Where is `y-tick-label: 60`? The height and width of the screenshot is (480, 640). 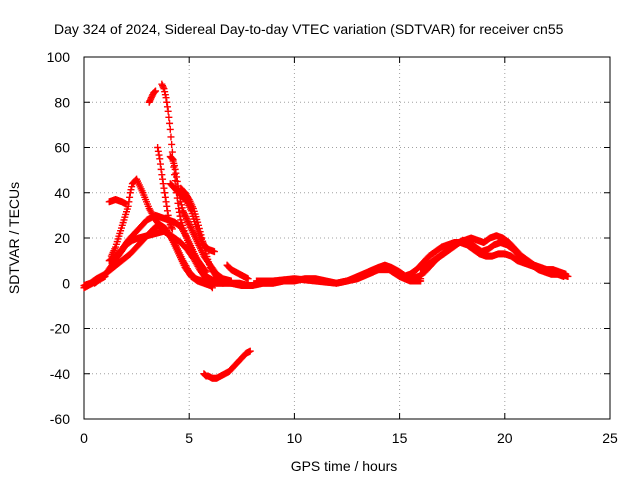
y-tick-label: 60 is located at coordinates (62, 148).